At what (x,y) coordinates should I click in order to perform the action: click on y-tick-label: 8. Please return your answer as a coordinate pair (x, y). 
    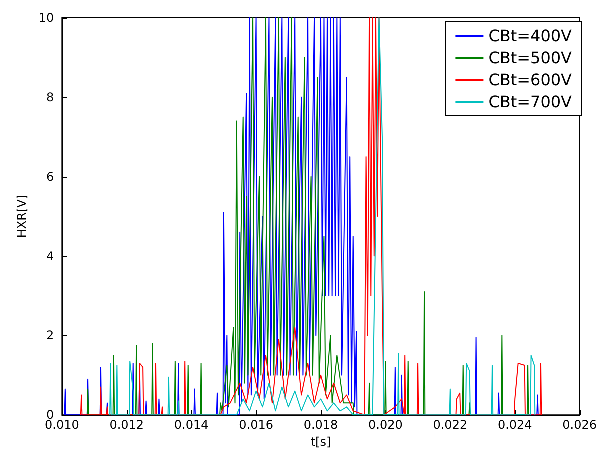
    Looking at the image, I should click on (50, 97).